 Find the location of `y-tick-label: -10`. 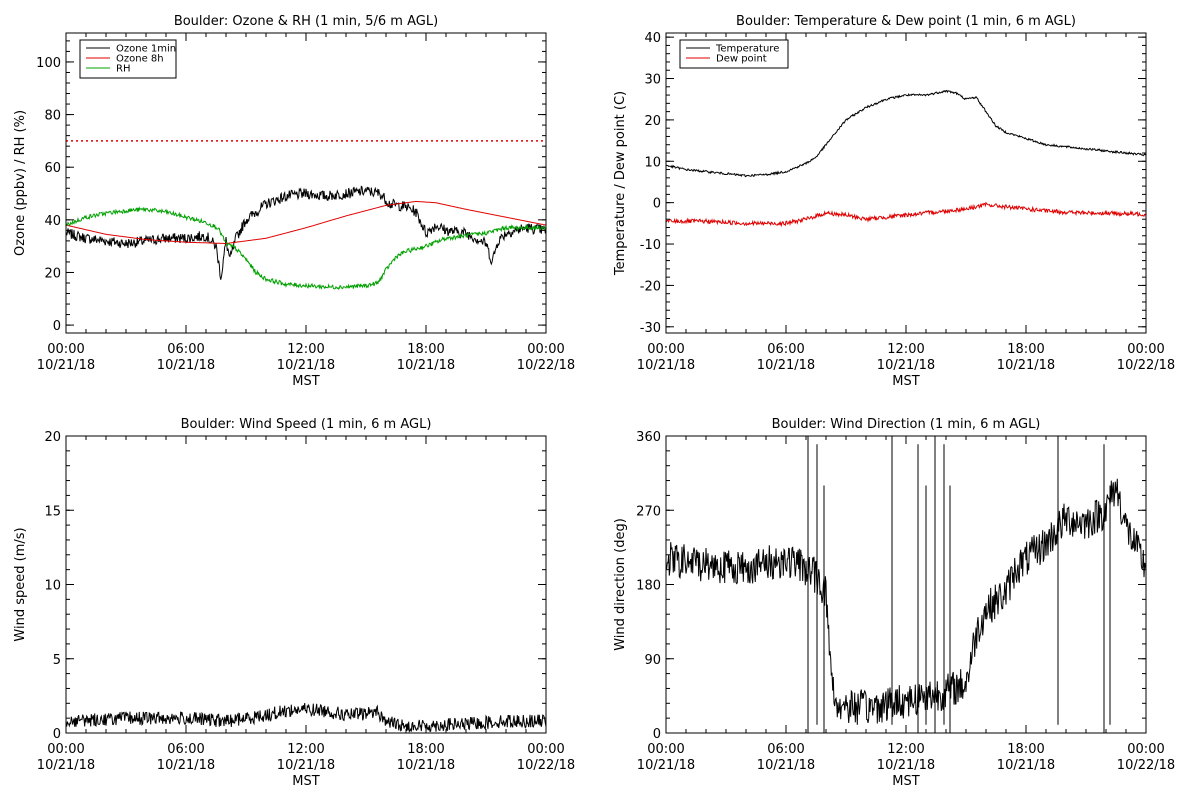

y-tick-label: -10 is located at coordinates (650, 245).